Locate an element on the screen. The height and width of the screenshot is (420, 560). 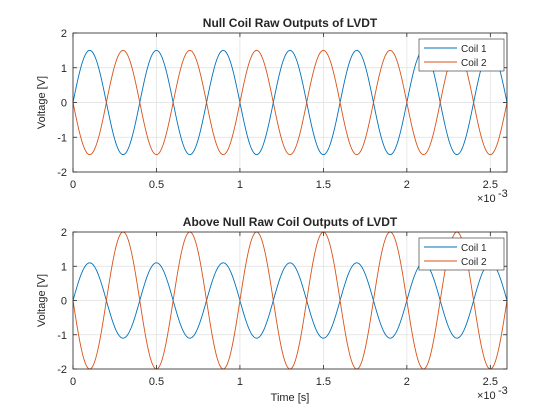
x-axis-label: Time [s] is located at coordinates (290, 398).